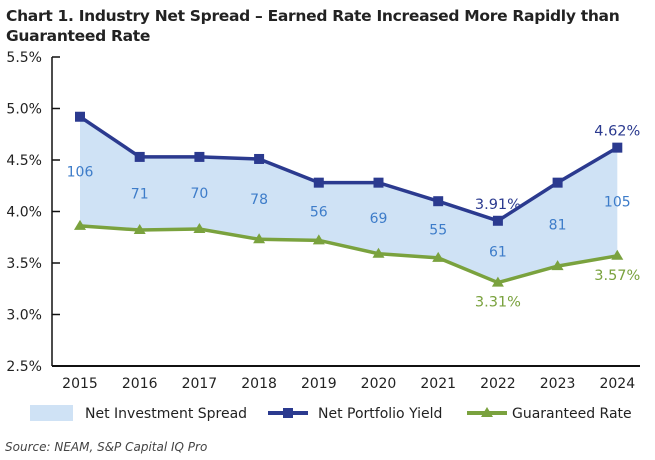 Image resolution: width=655 pixels, height=460 pixels. I want to click on legend-swatch-spread, so click(51, 413).